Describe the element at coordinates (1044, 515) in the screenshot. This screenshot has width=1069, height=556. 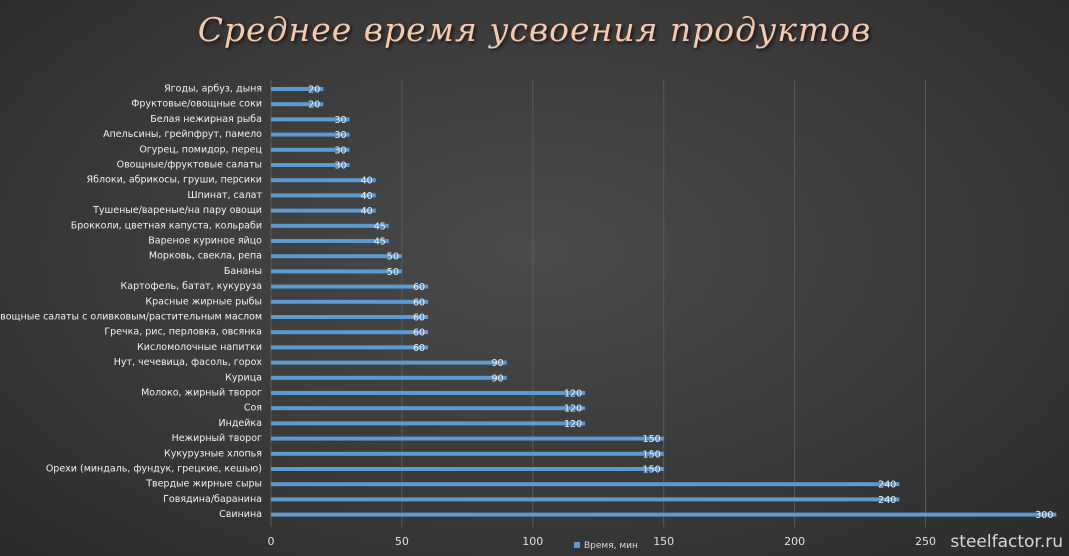
I see `value-label: 300` at that location.